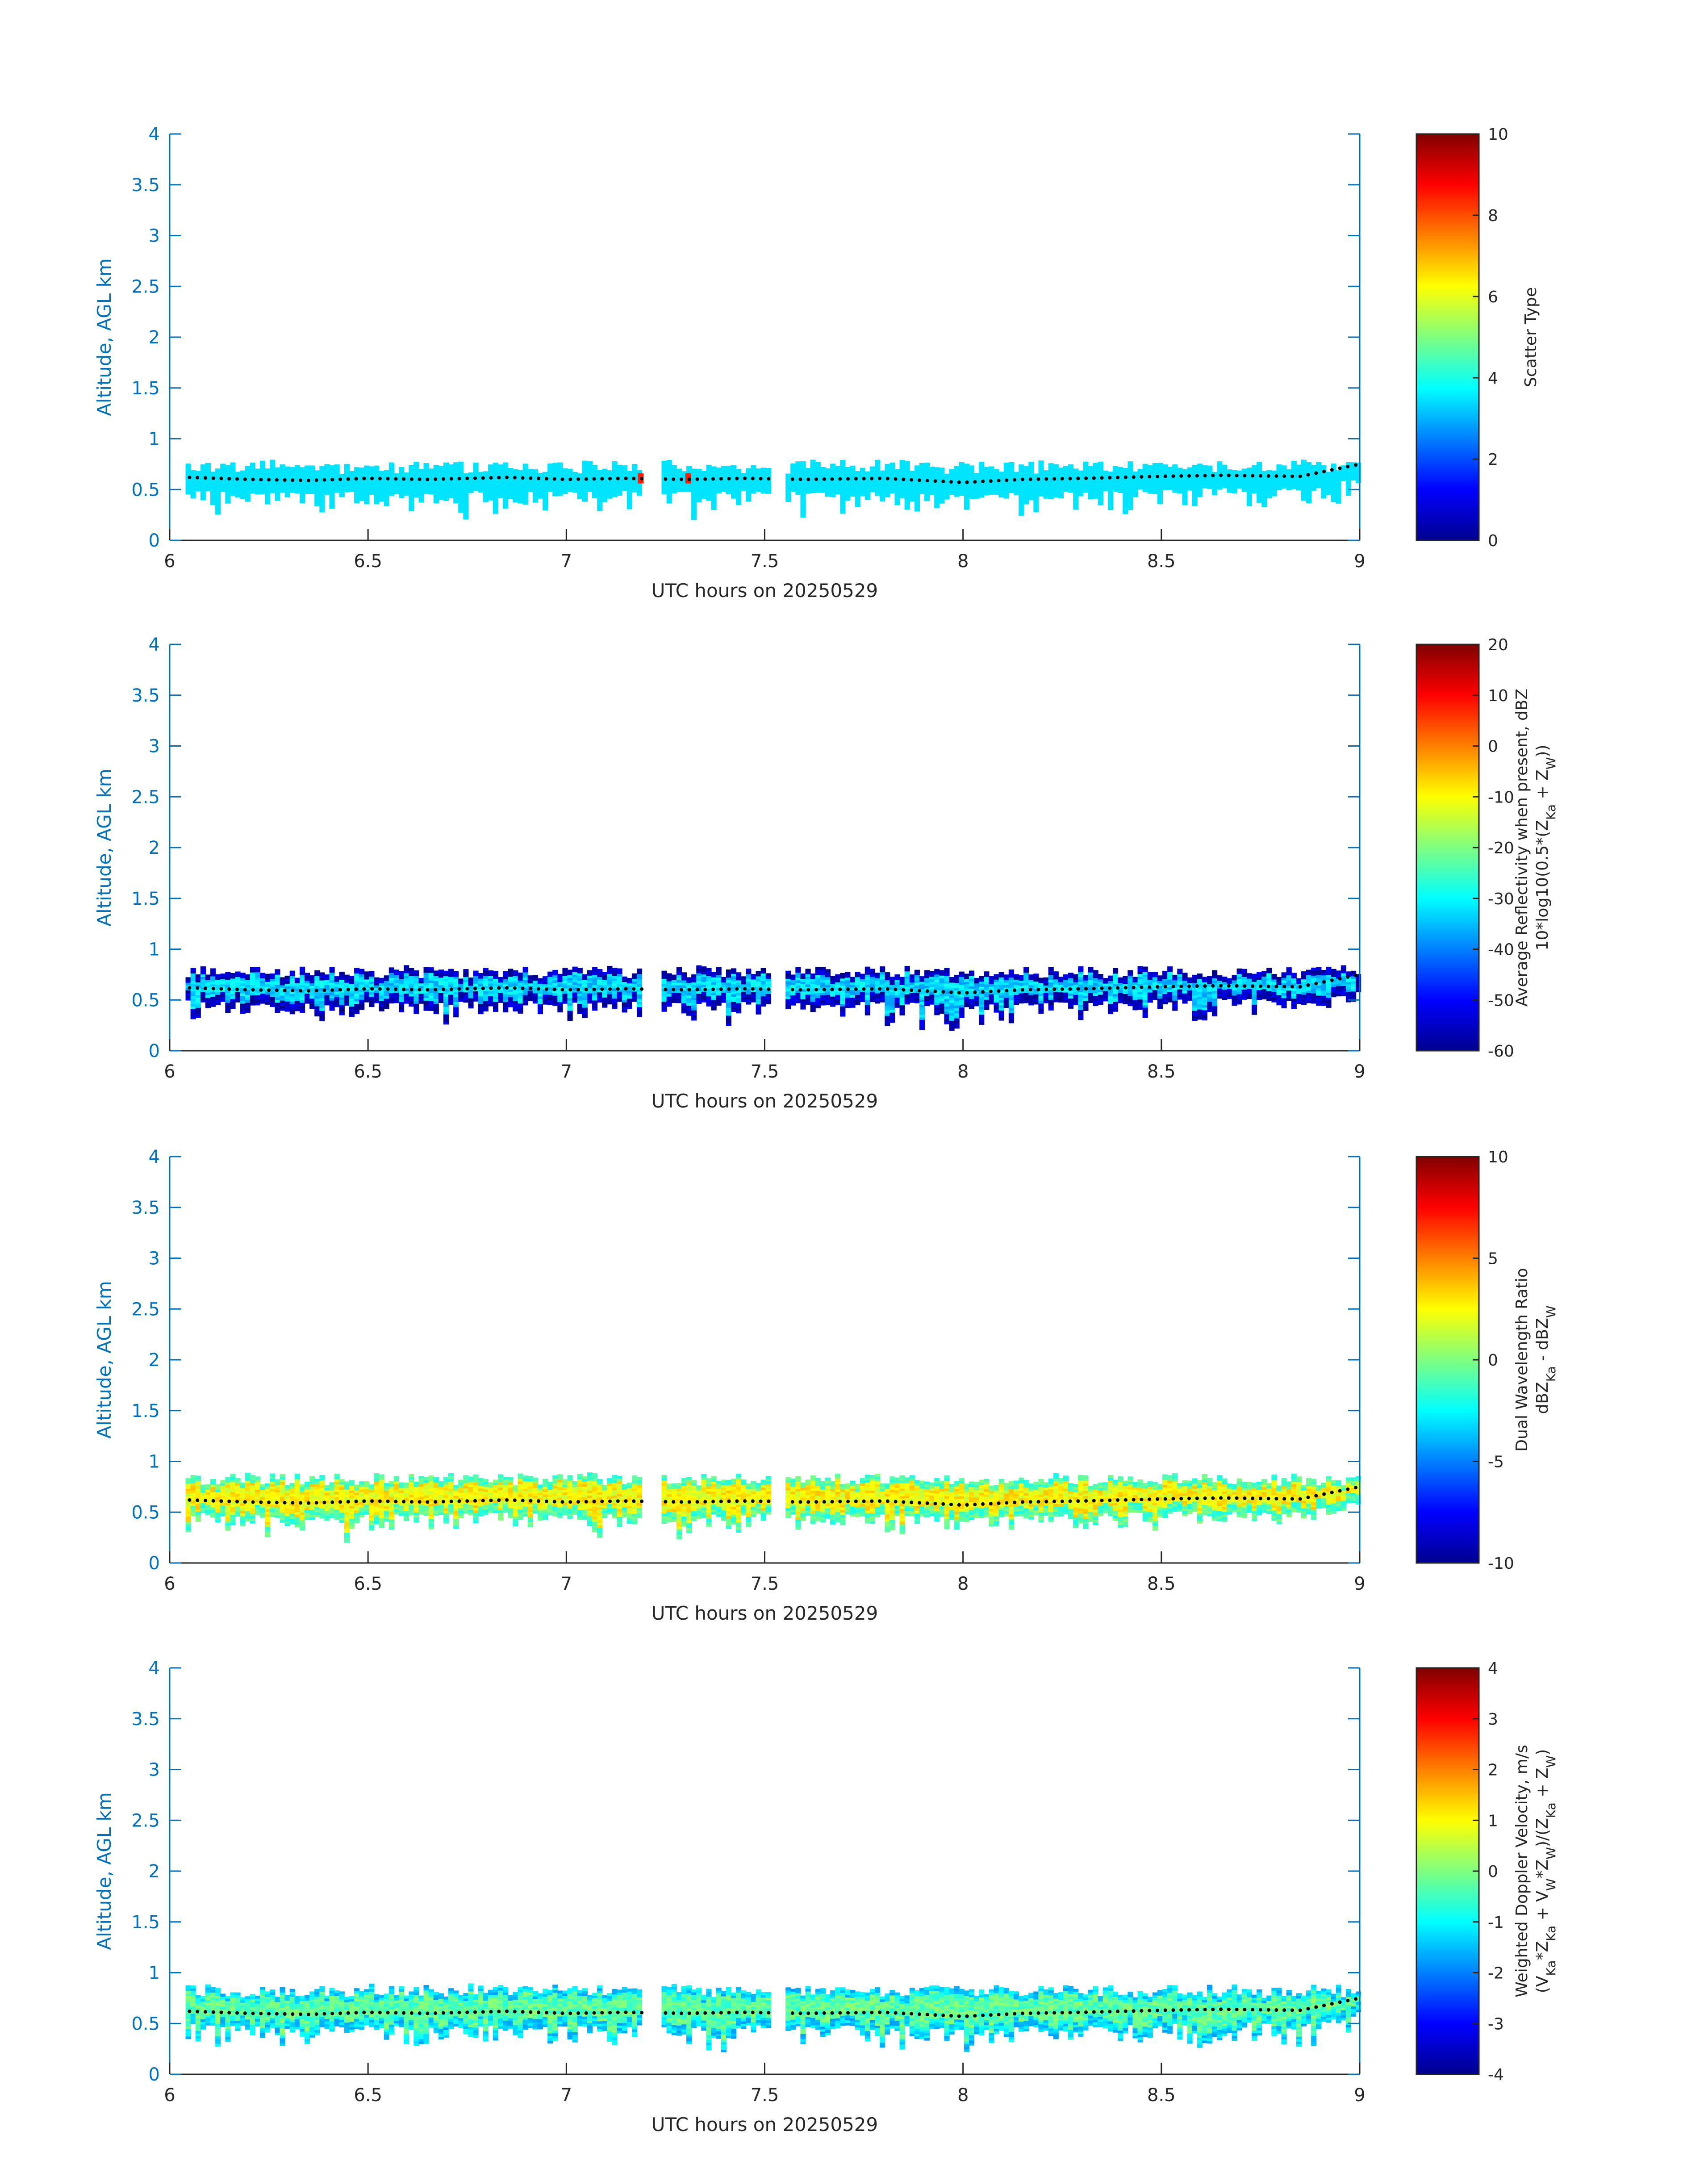 The image size is (1708, 2177). Describe the element at coordinates (1498, 134) in the screenshot. I see `colorbar-tick-label: 10` at that location.